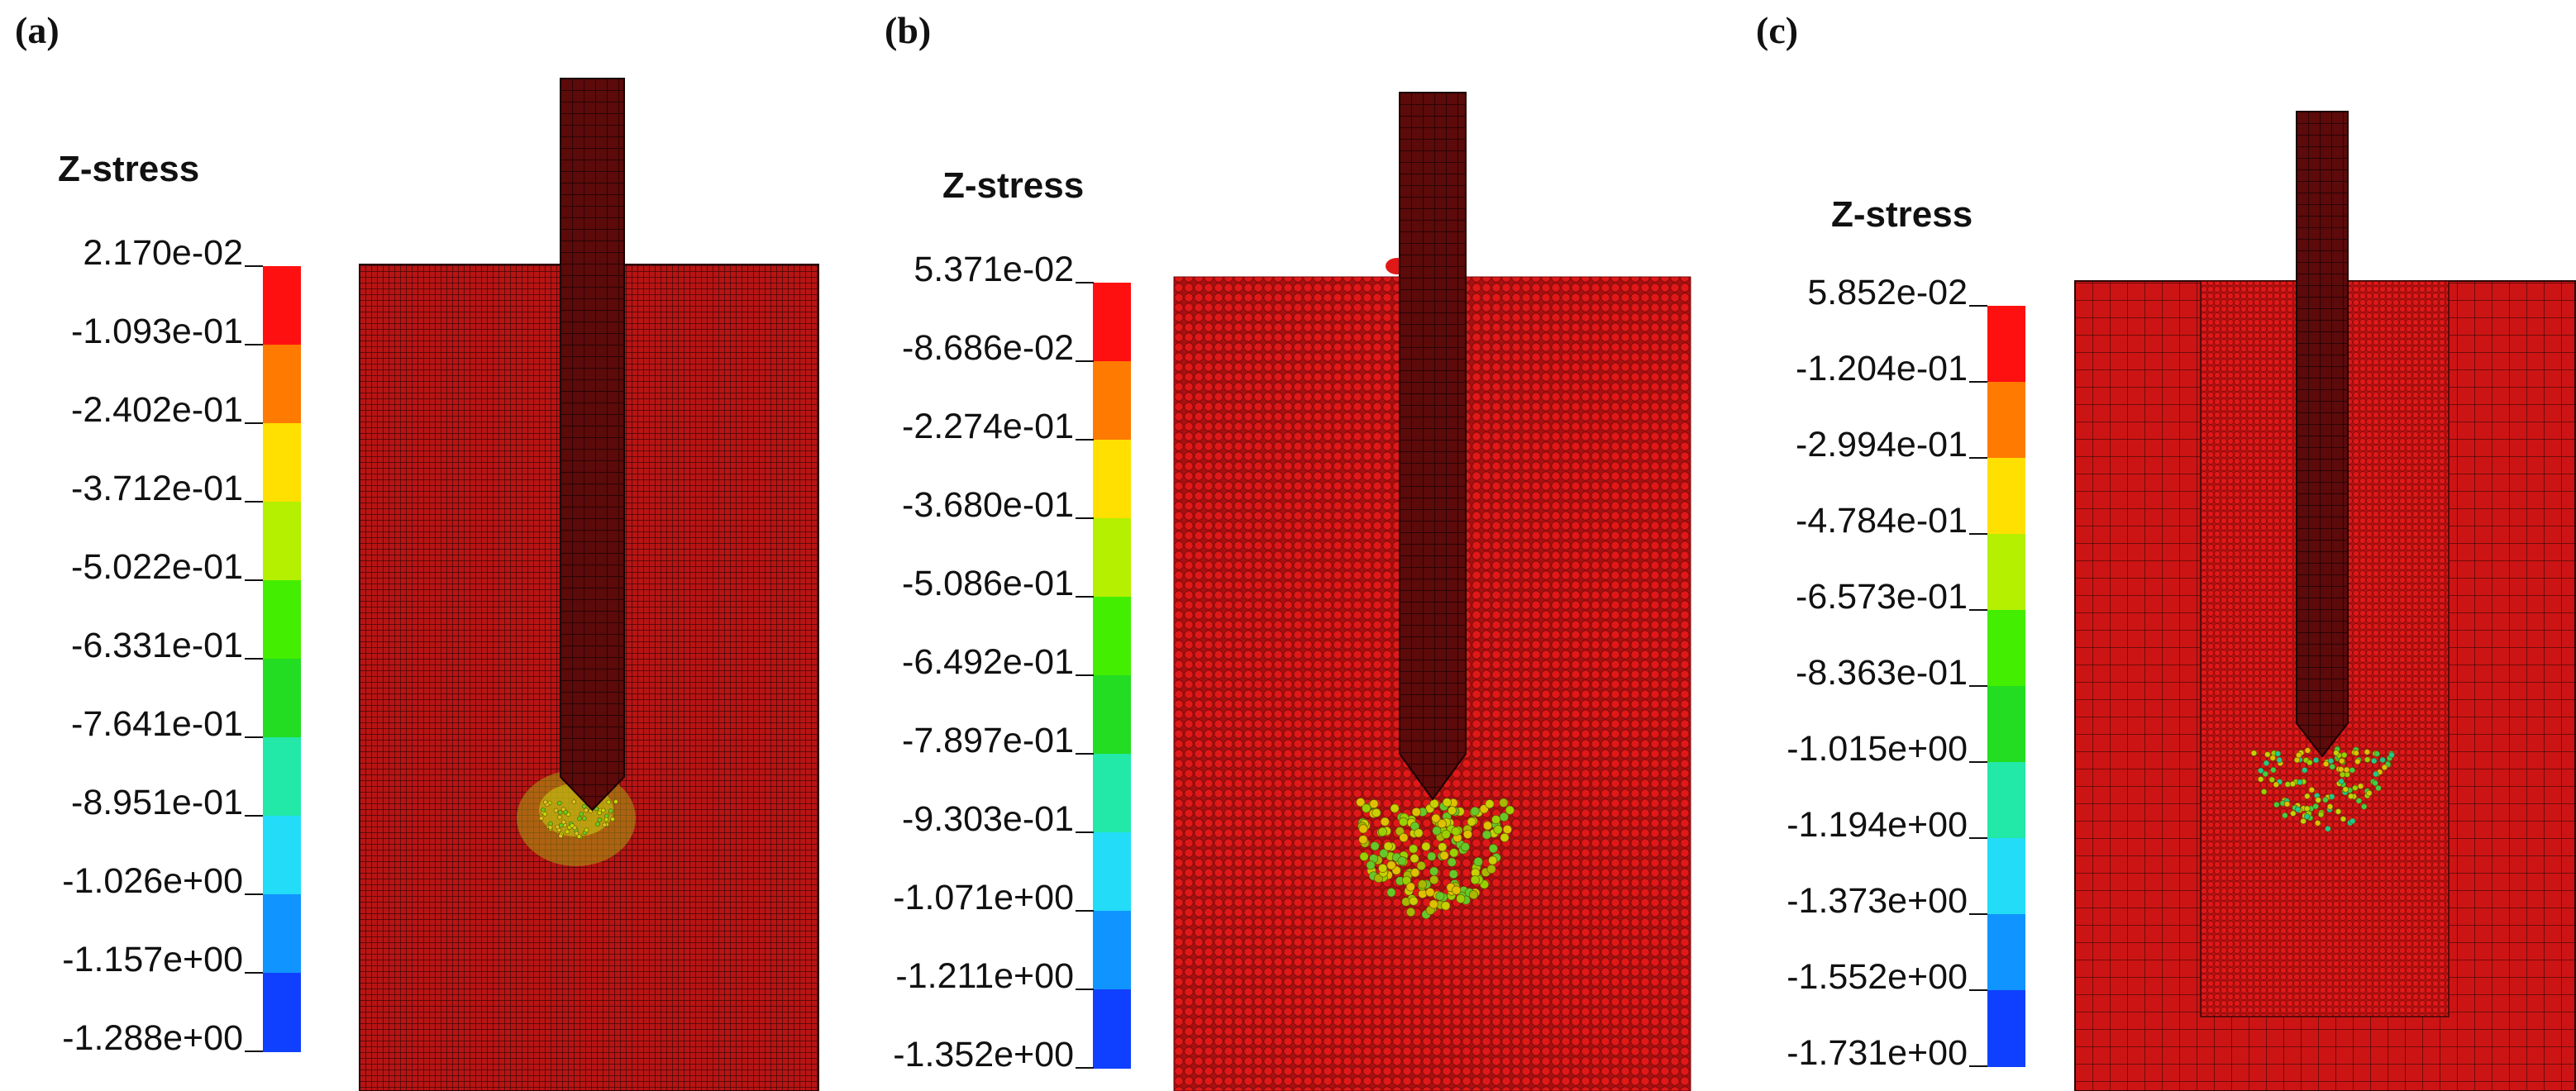 Image resolution: width=2576 pixels, height=1091 pixels. Describe the element at coordinates (163, 253) in the screenshot. I see `tick-label: 2.170e-02` at that location.